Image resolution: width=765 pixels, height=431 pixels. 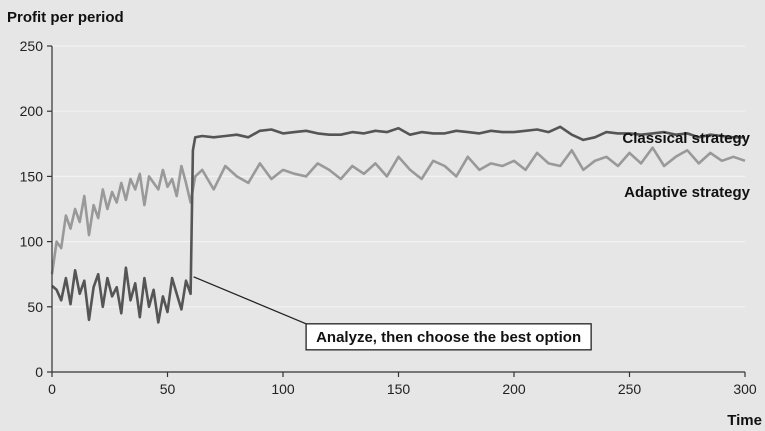 What do you see at coordinates (392, 313) in the screenshot?
I see `annotation: Analyze, then choose the best option` at bounding box center [392, 313].